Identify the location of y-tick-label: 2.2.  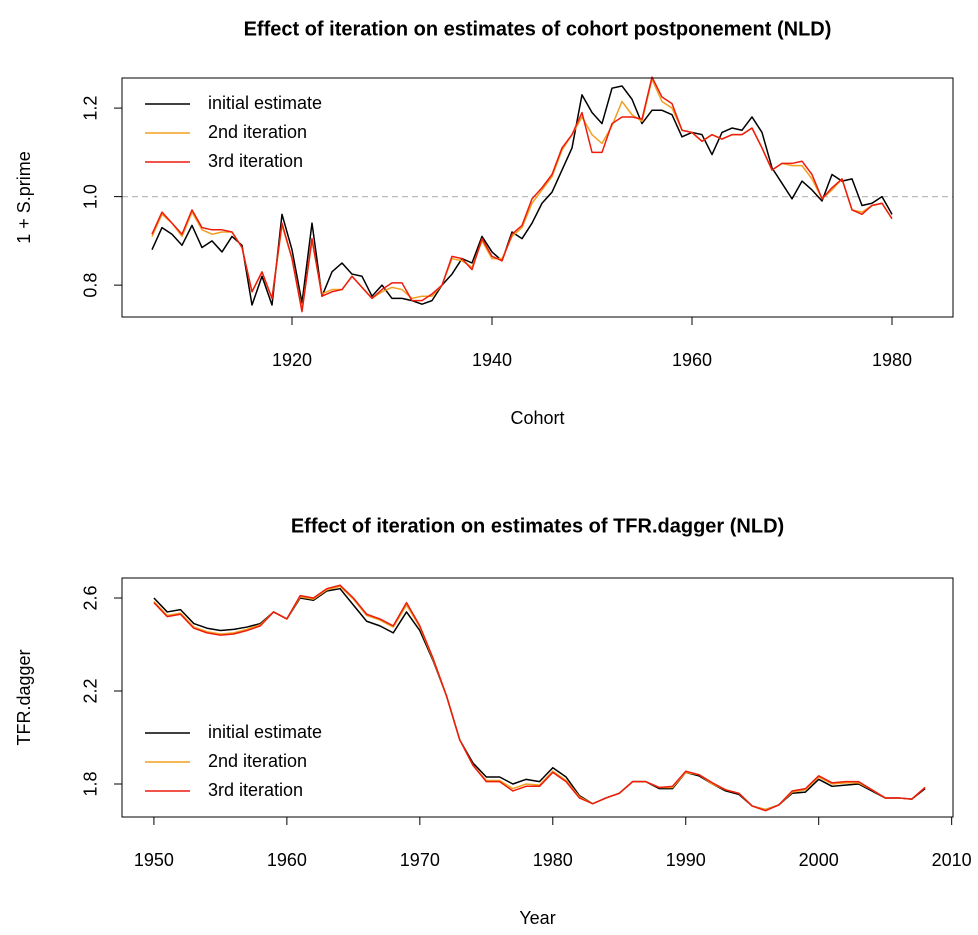
(91, 690).